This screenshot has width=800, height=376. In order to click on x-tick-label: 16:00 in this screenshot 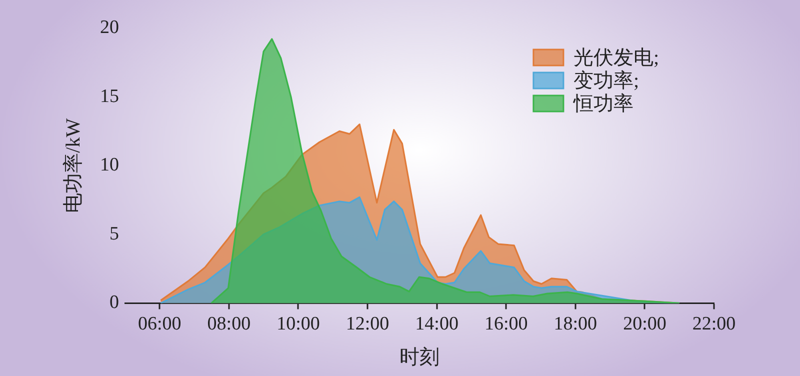, I will do `click(506, 324)`.